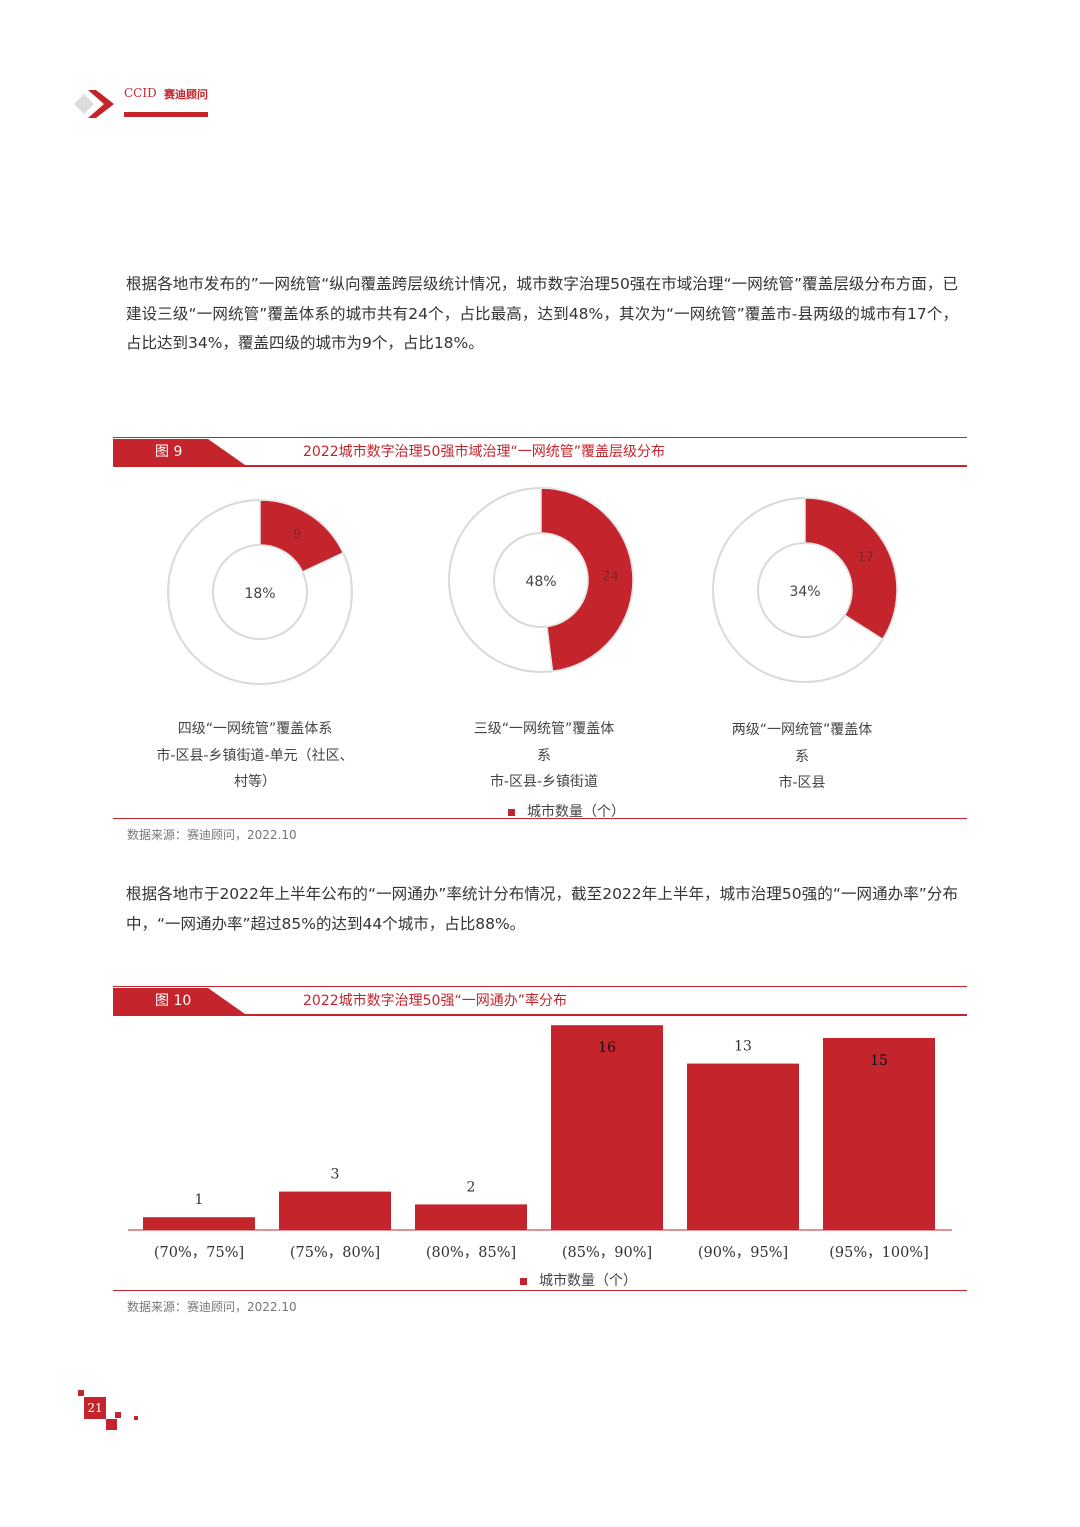  I want to click on figure-9-divider, so click(540, 818).